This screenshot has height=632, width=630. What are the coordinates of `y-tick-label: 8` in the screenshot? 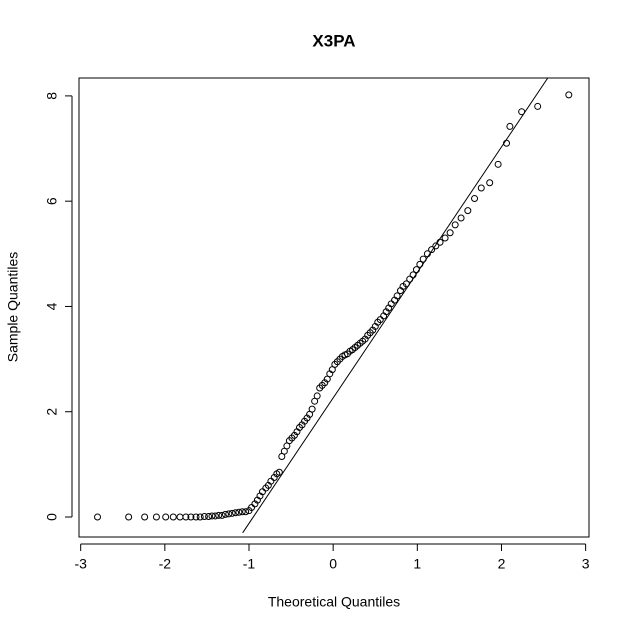 It's located at (52, 96).